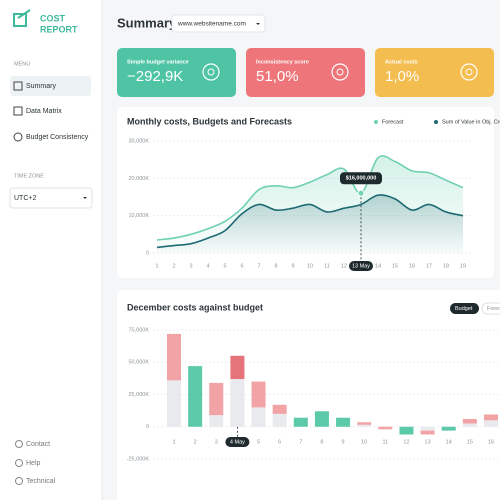  What do you see at coordinates (436, 122) in the screenshot?
I see `legend-dot` at bounding box center [436, 122].